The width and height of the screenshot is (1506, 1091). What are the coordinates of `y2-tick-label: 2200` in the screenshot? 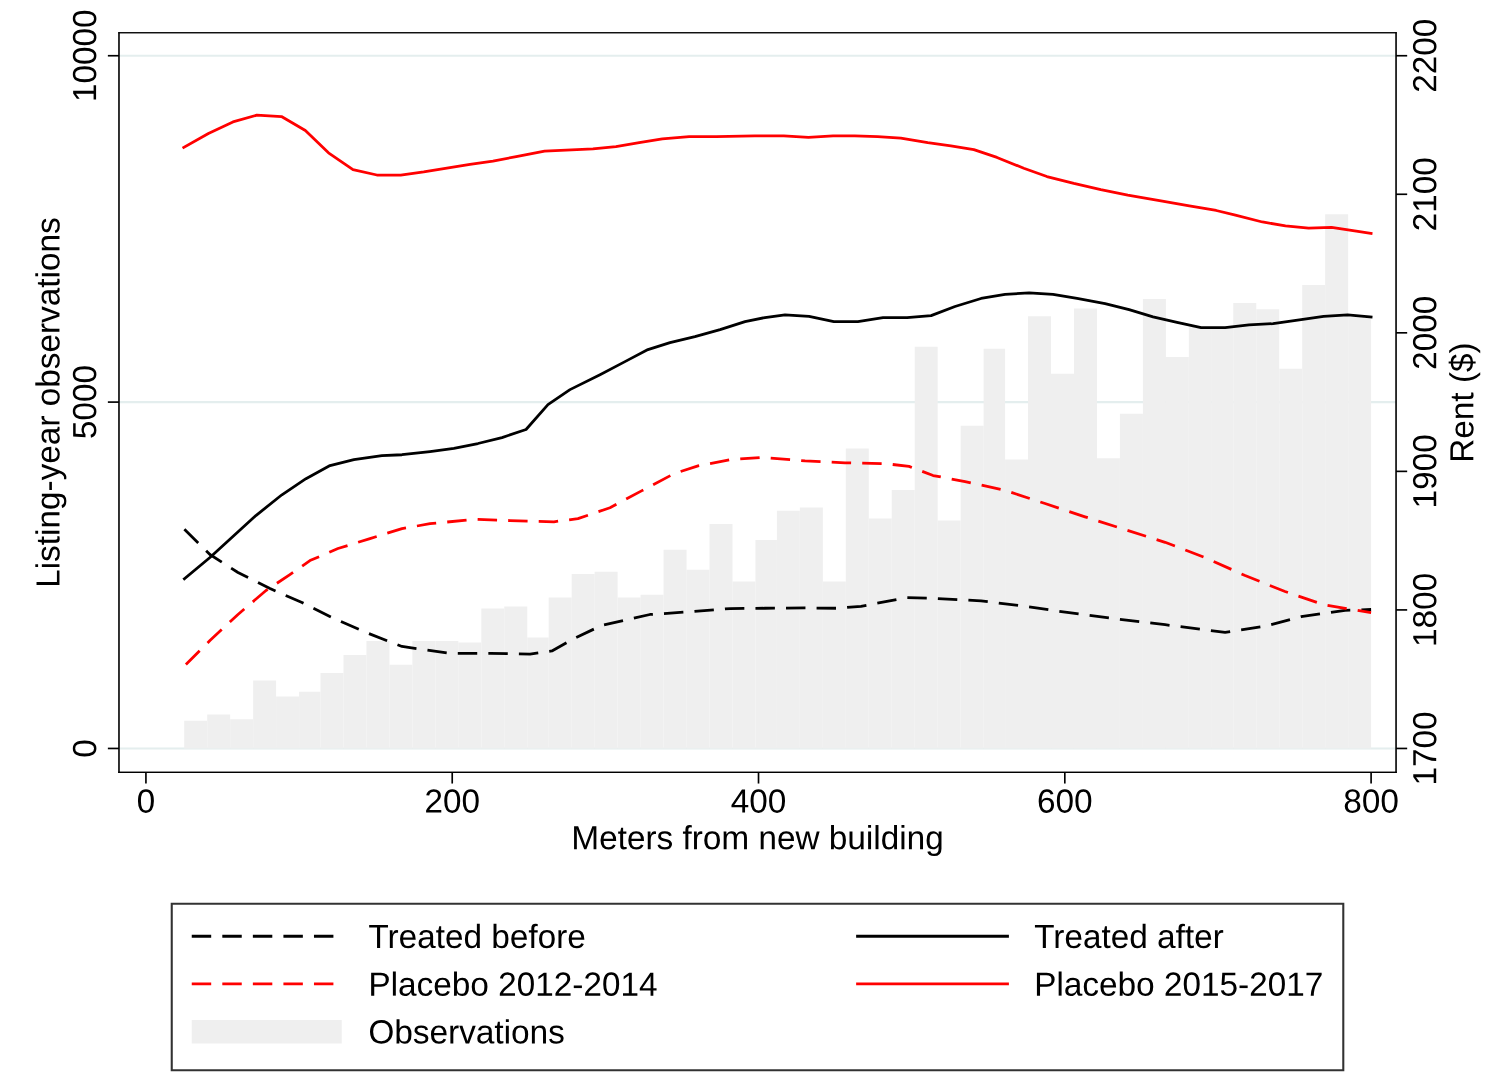 It's located at (1424, 55).